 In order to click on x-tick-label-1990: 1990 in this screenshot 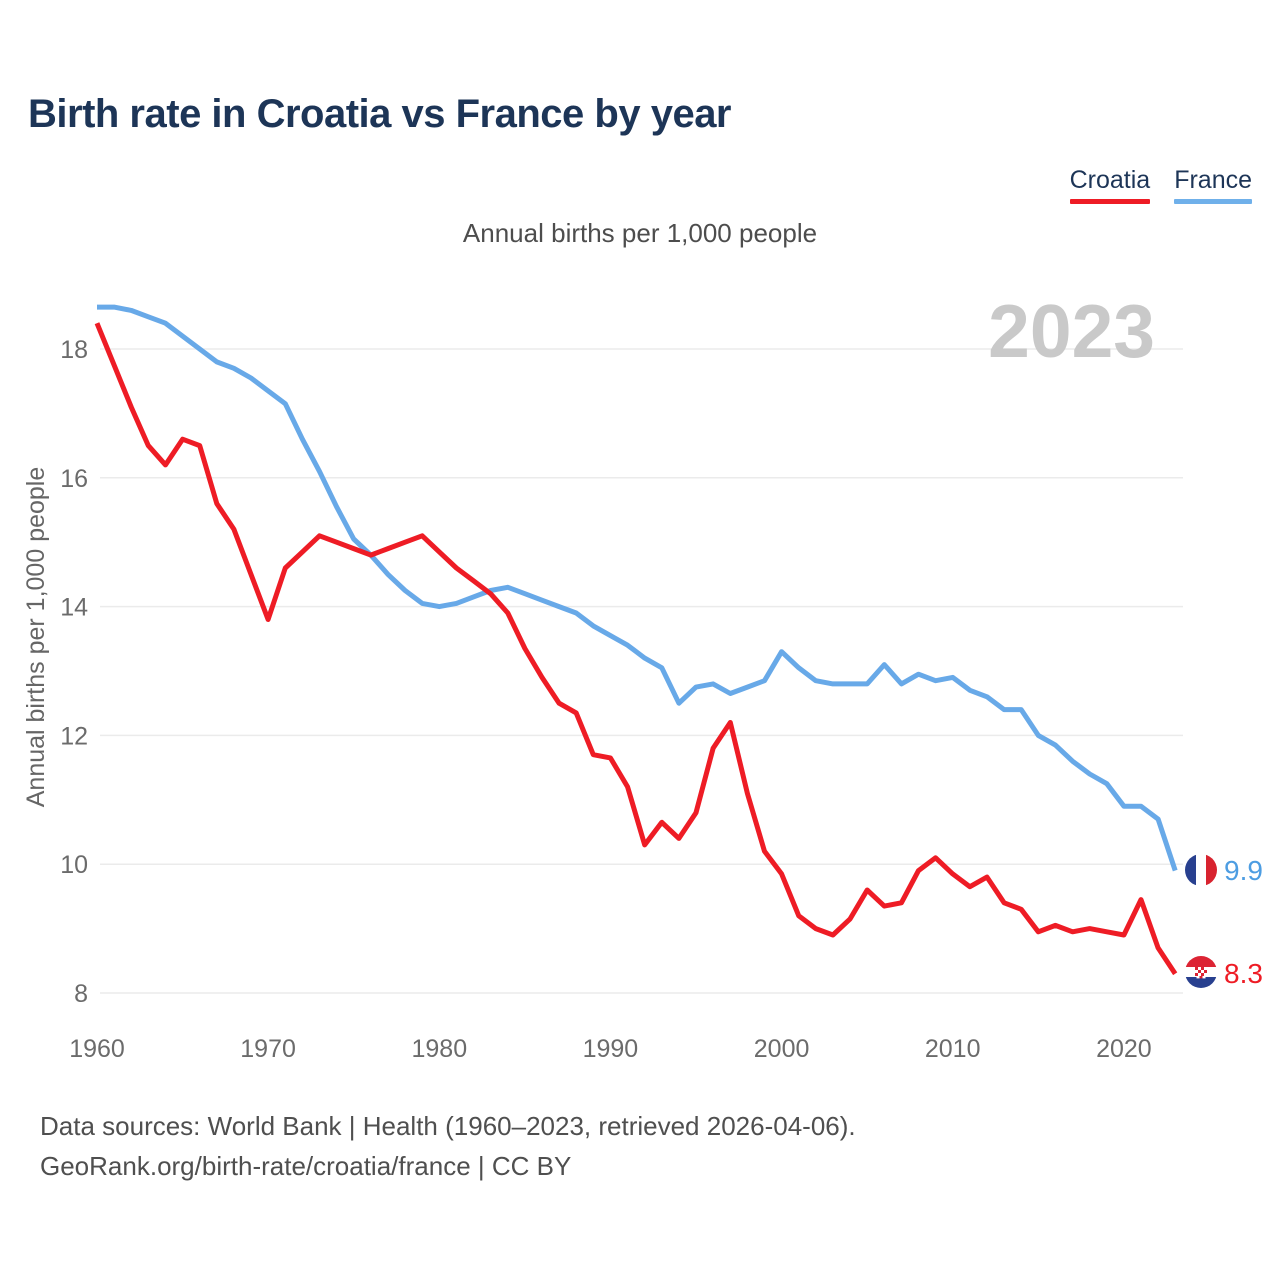, I will do `click(611, 1049)`.